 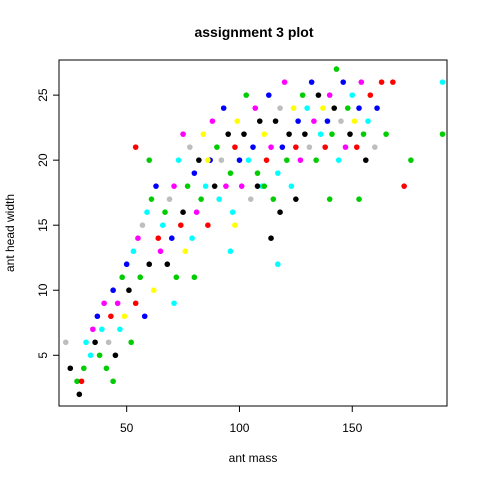 I want to click on y-tick-label: 25, so click(x=43, y=95).